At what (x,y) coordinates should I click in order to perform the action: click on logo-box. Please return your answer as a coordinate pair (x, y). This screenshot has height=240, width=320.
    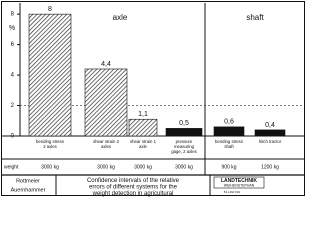
    Looking at the image, I should click on (239, 182).